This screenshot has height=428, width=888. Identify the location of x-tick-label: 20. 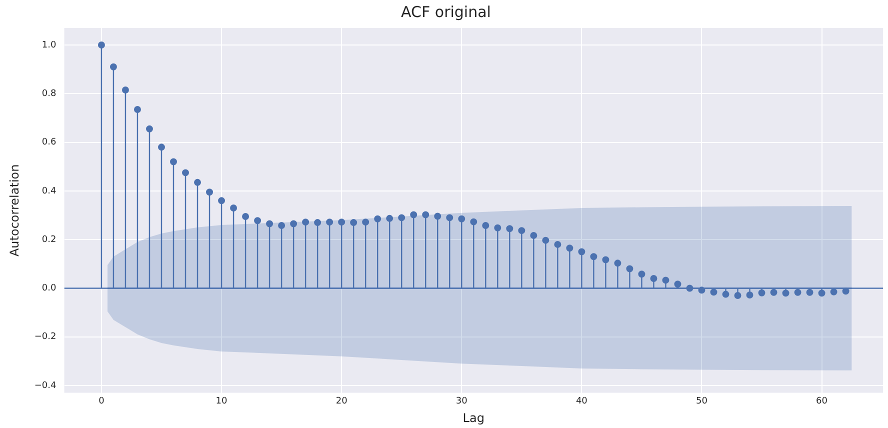
(342, 401).